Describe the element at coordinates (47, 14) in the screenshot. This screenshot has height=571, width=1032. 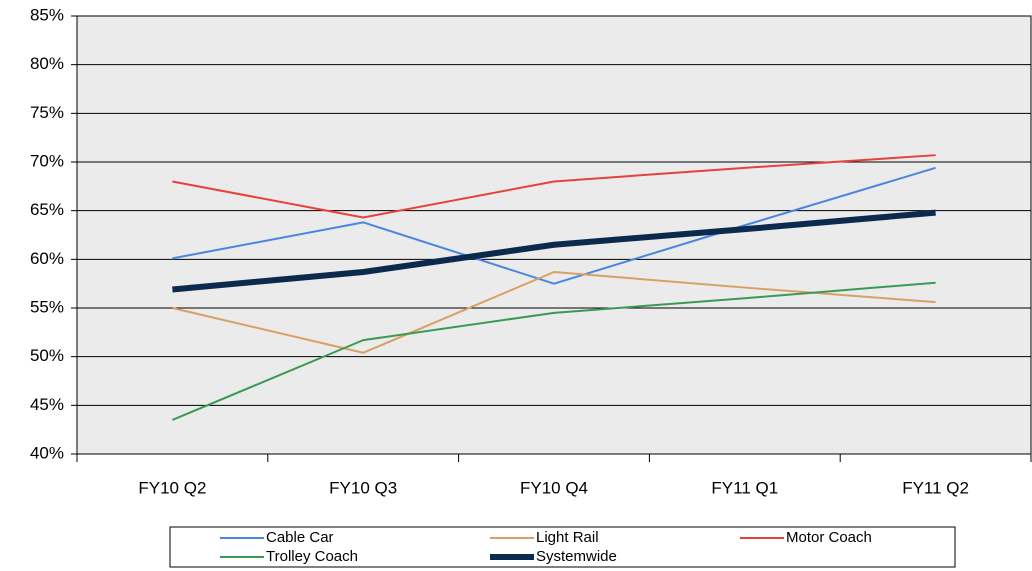
I see `y-tick-label: 85%` at that location.